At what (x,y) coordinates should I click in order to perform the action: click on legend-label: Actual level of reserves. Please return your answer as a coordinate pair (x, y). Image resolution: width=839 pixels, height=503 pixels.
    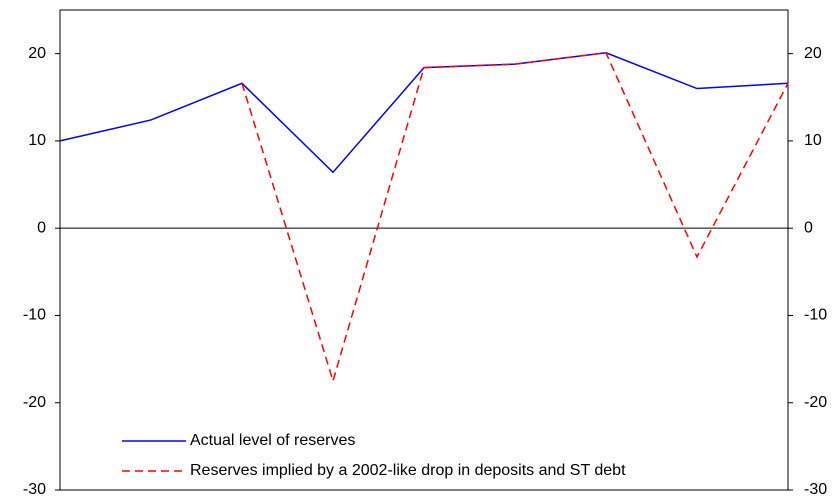
    Looking at the image, I should click on (272, 440).